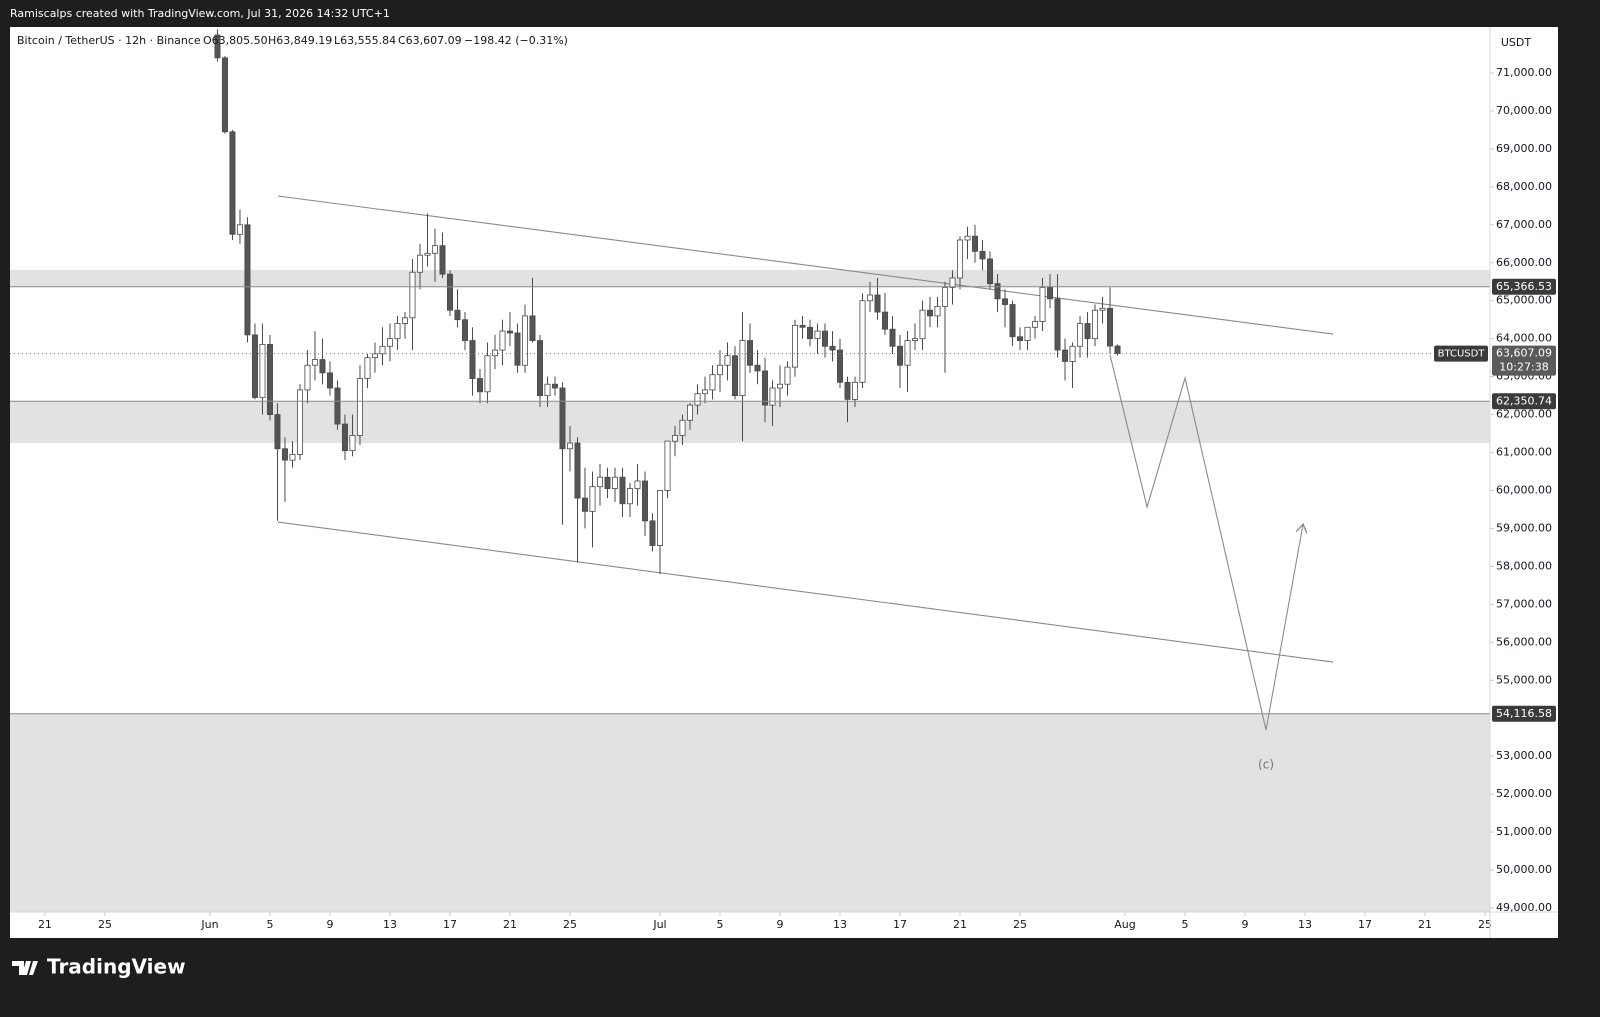 The height and width of the screenshot is (1017, 1600). Describe the element at coordinates (1524, 110) in the screenshot. I see `y-tick-label: 70,000.00` at that location.